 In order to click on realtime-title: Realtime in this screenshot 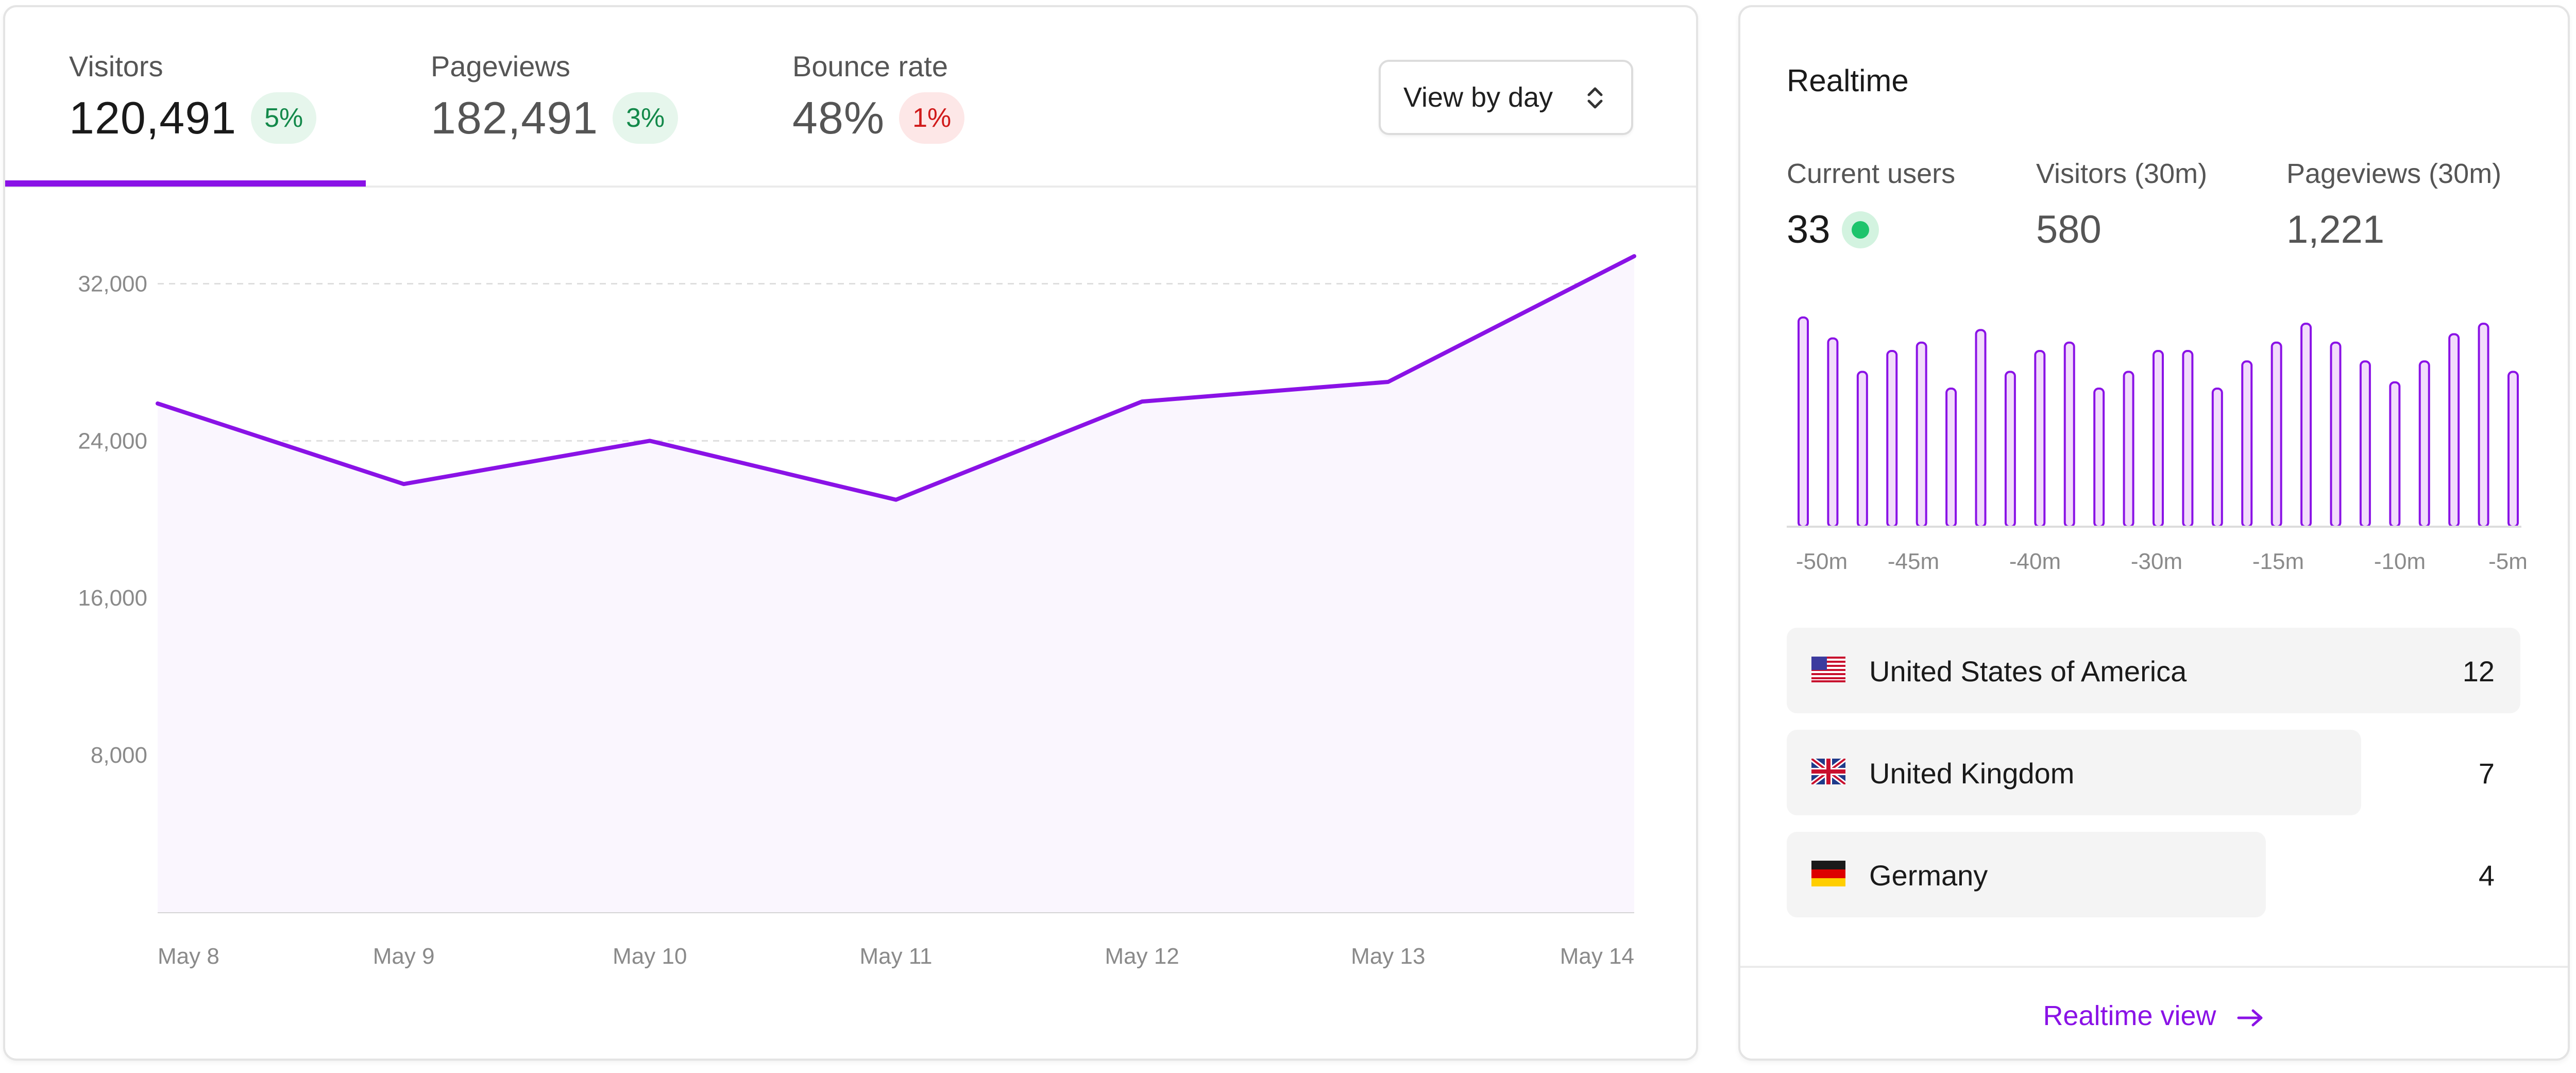, I will do `click(1848, 80)`.